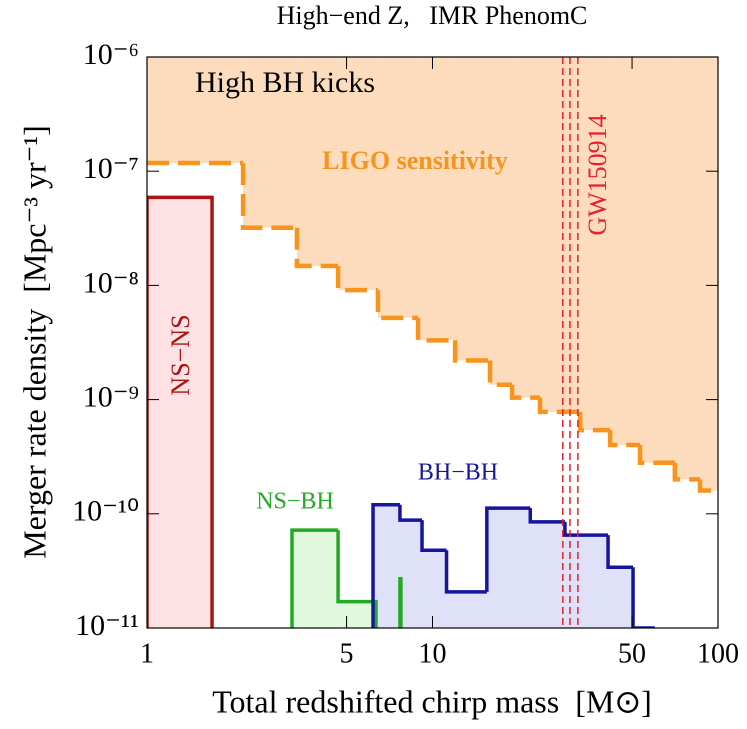 The image size is (747, 729). I want to click on x-tick-label: 50, so click(632, 653).